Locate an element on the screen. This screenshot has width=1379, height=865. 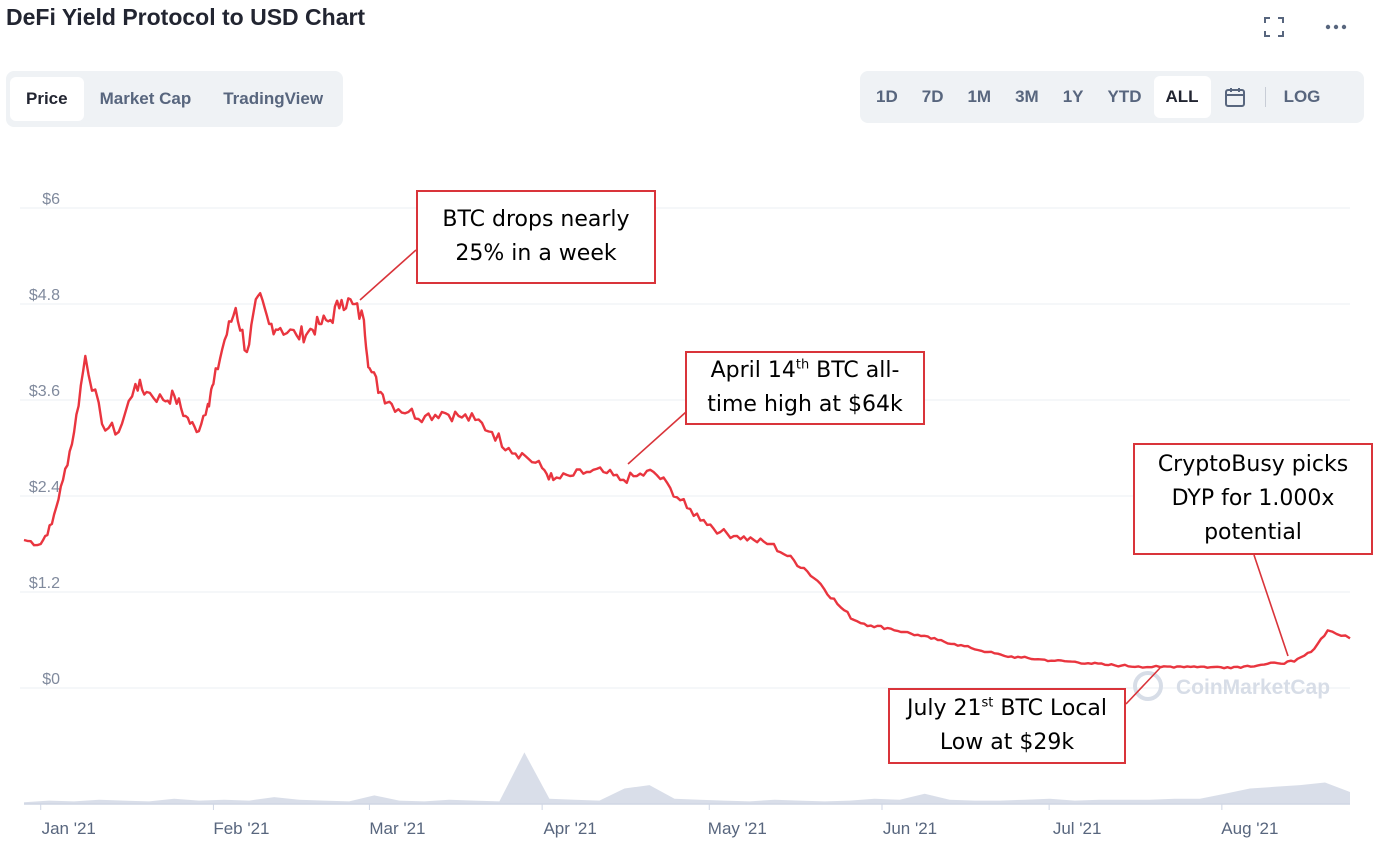
coinmarketcap-icon is located at coordinates (1148, 686).